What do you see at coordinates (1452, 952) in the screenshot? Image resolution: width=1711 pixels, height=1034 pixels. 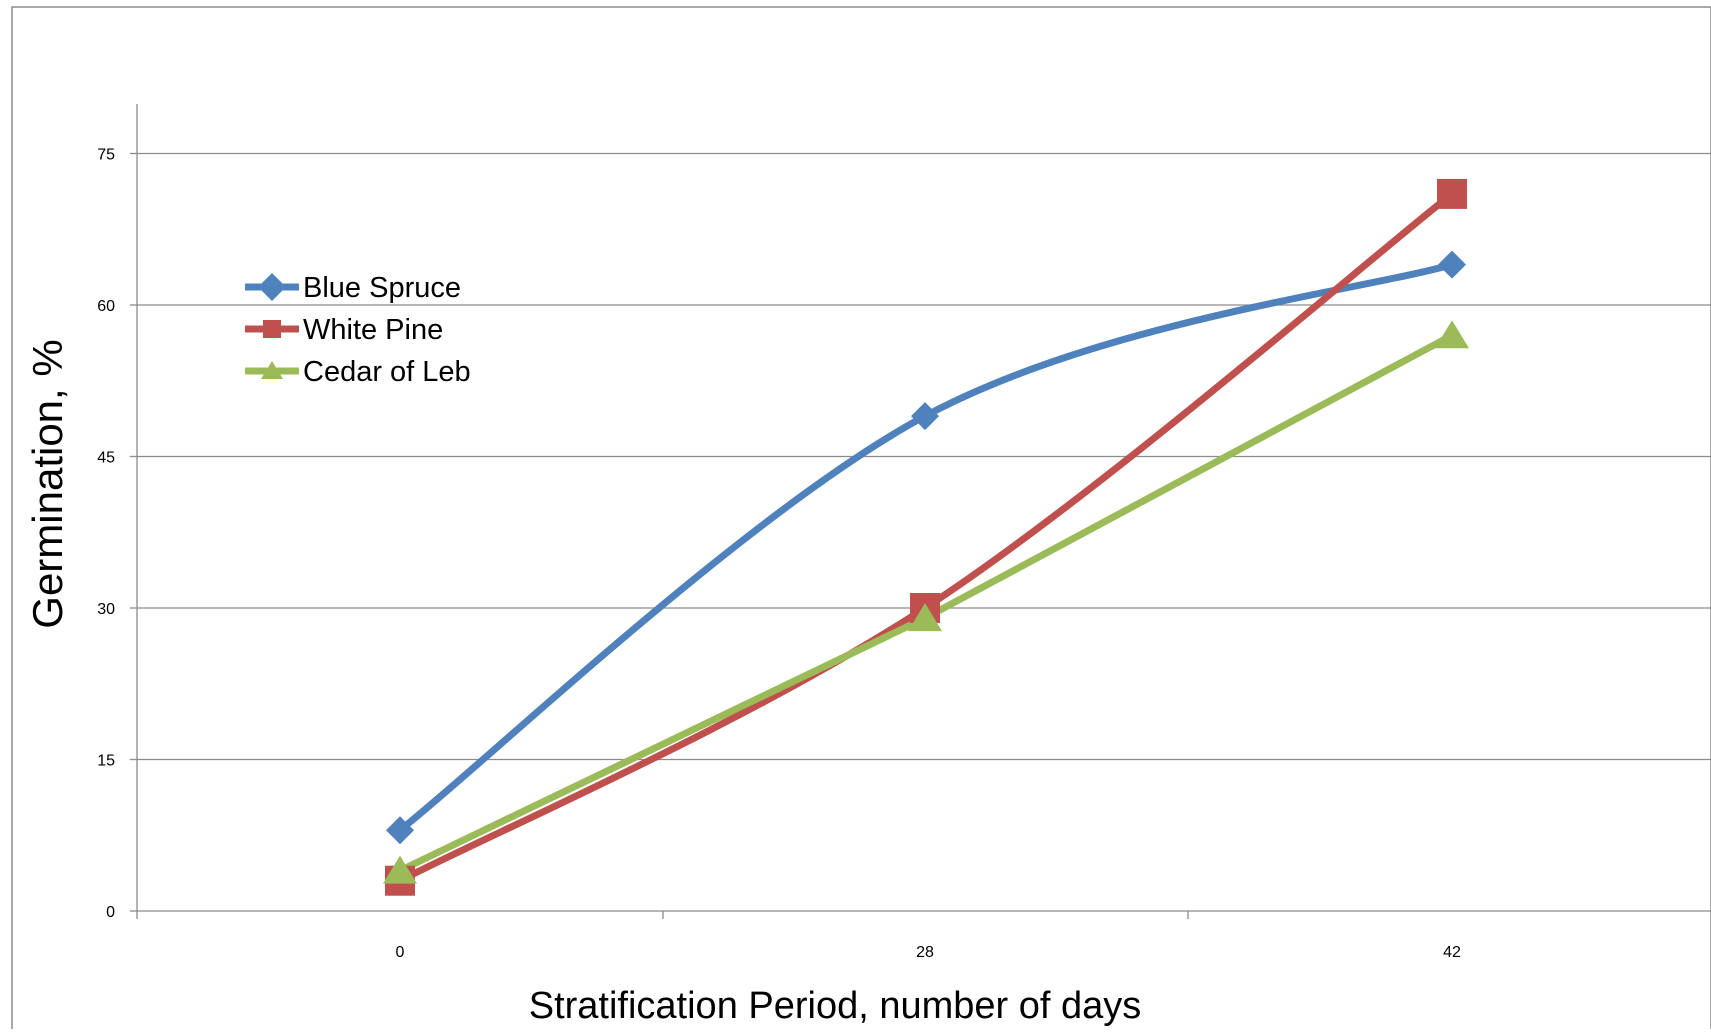 I see `x-tick-label-42: 42` at bounding box center [1452, 952].